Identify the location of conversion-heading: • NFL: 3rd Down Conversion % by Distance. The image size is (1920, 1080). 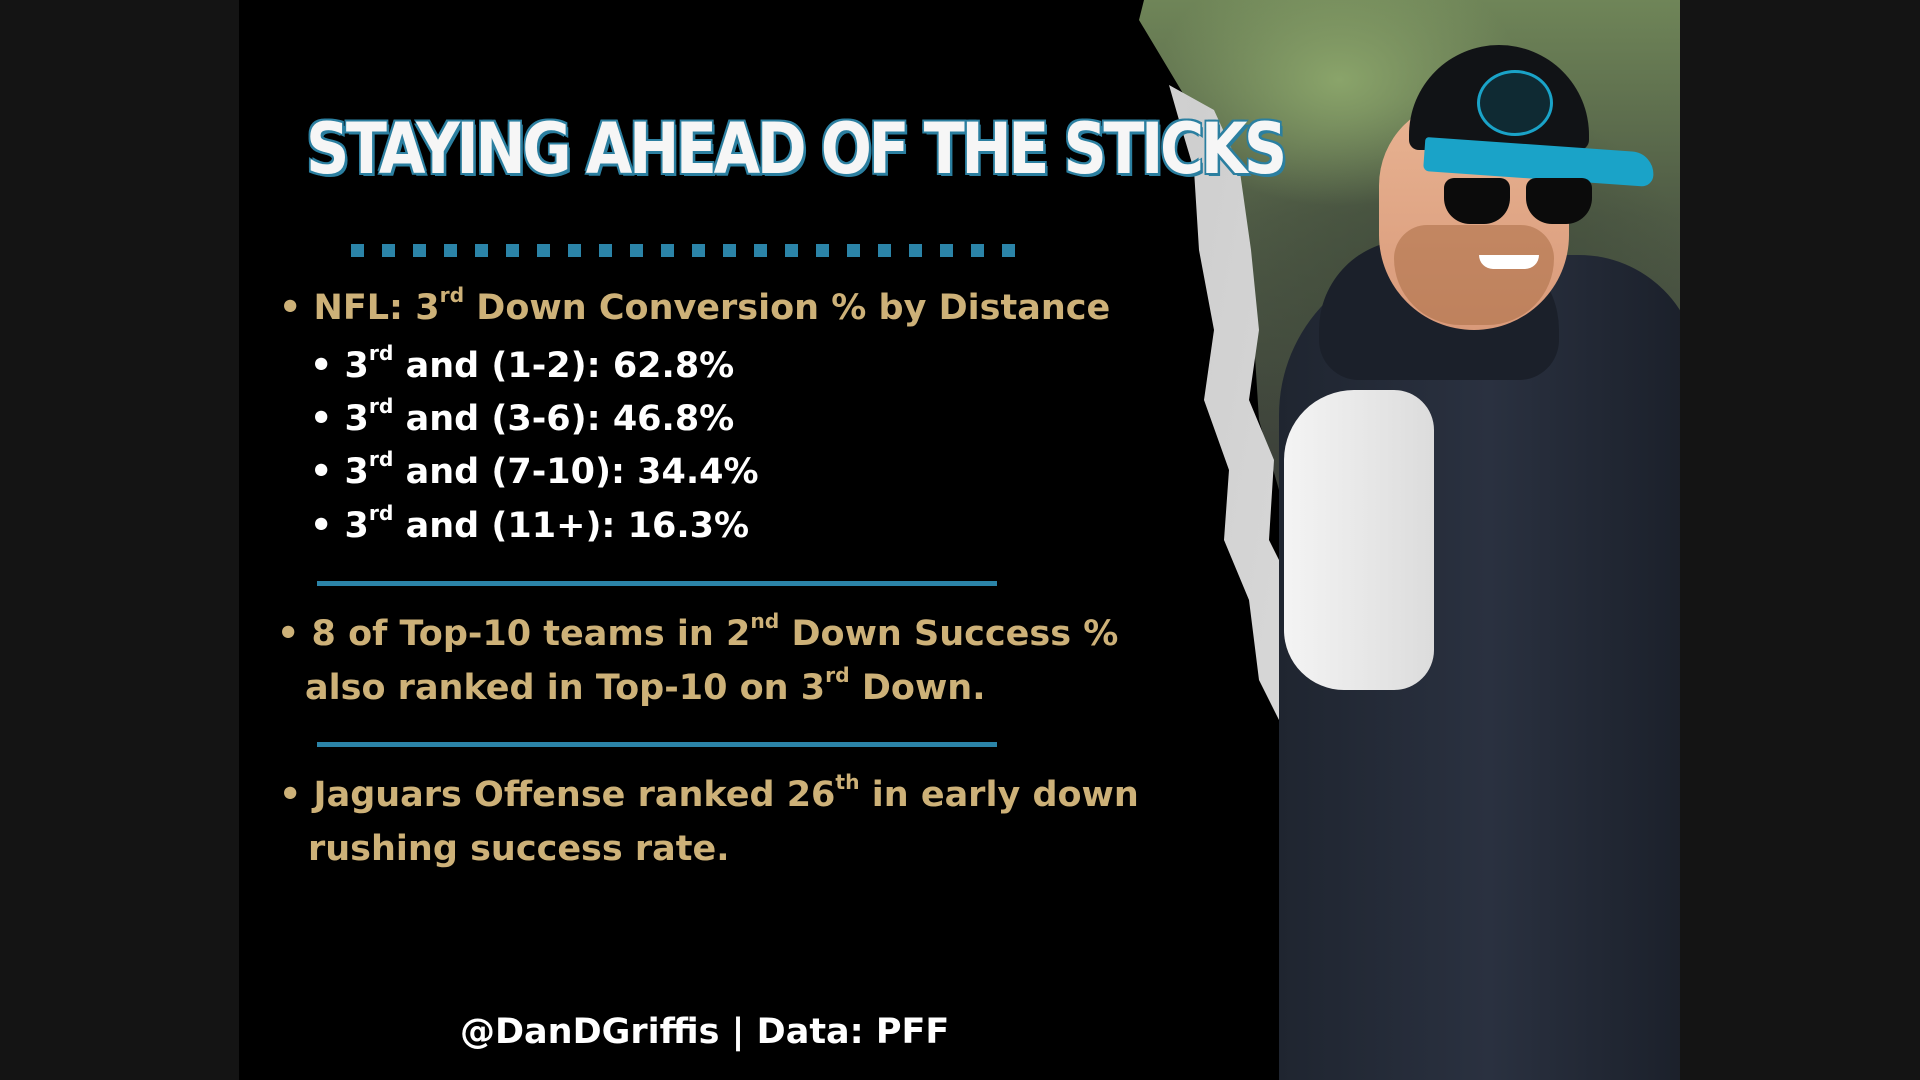
(695, 305).